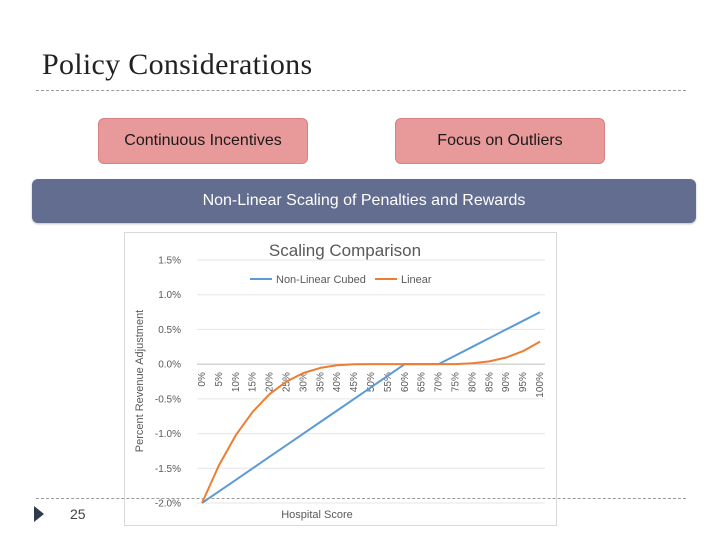 Image resolution: width=720 pixels, height=540 pixels. Describe the element at coordinates (405, 382) in the screenshot. I see `x-tick-label: 60%` at that location.